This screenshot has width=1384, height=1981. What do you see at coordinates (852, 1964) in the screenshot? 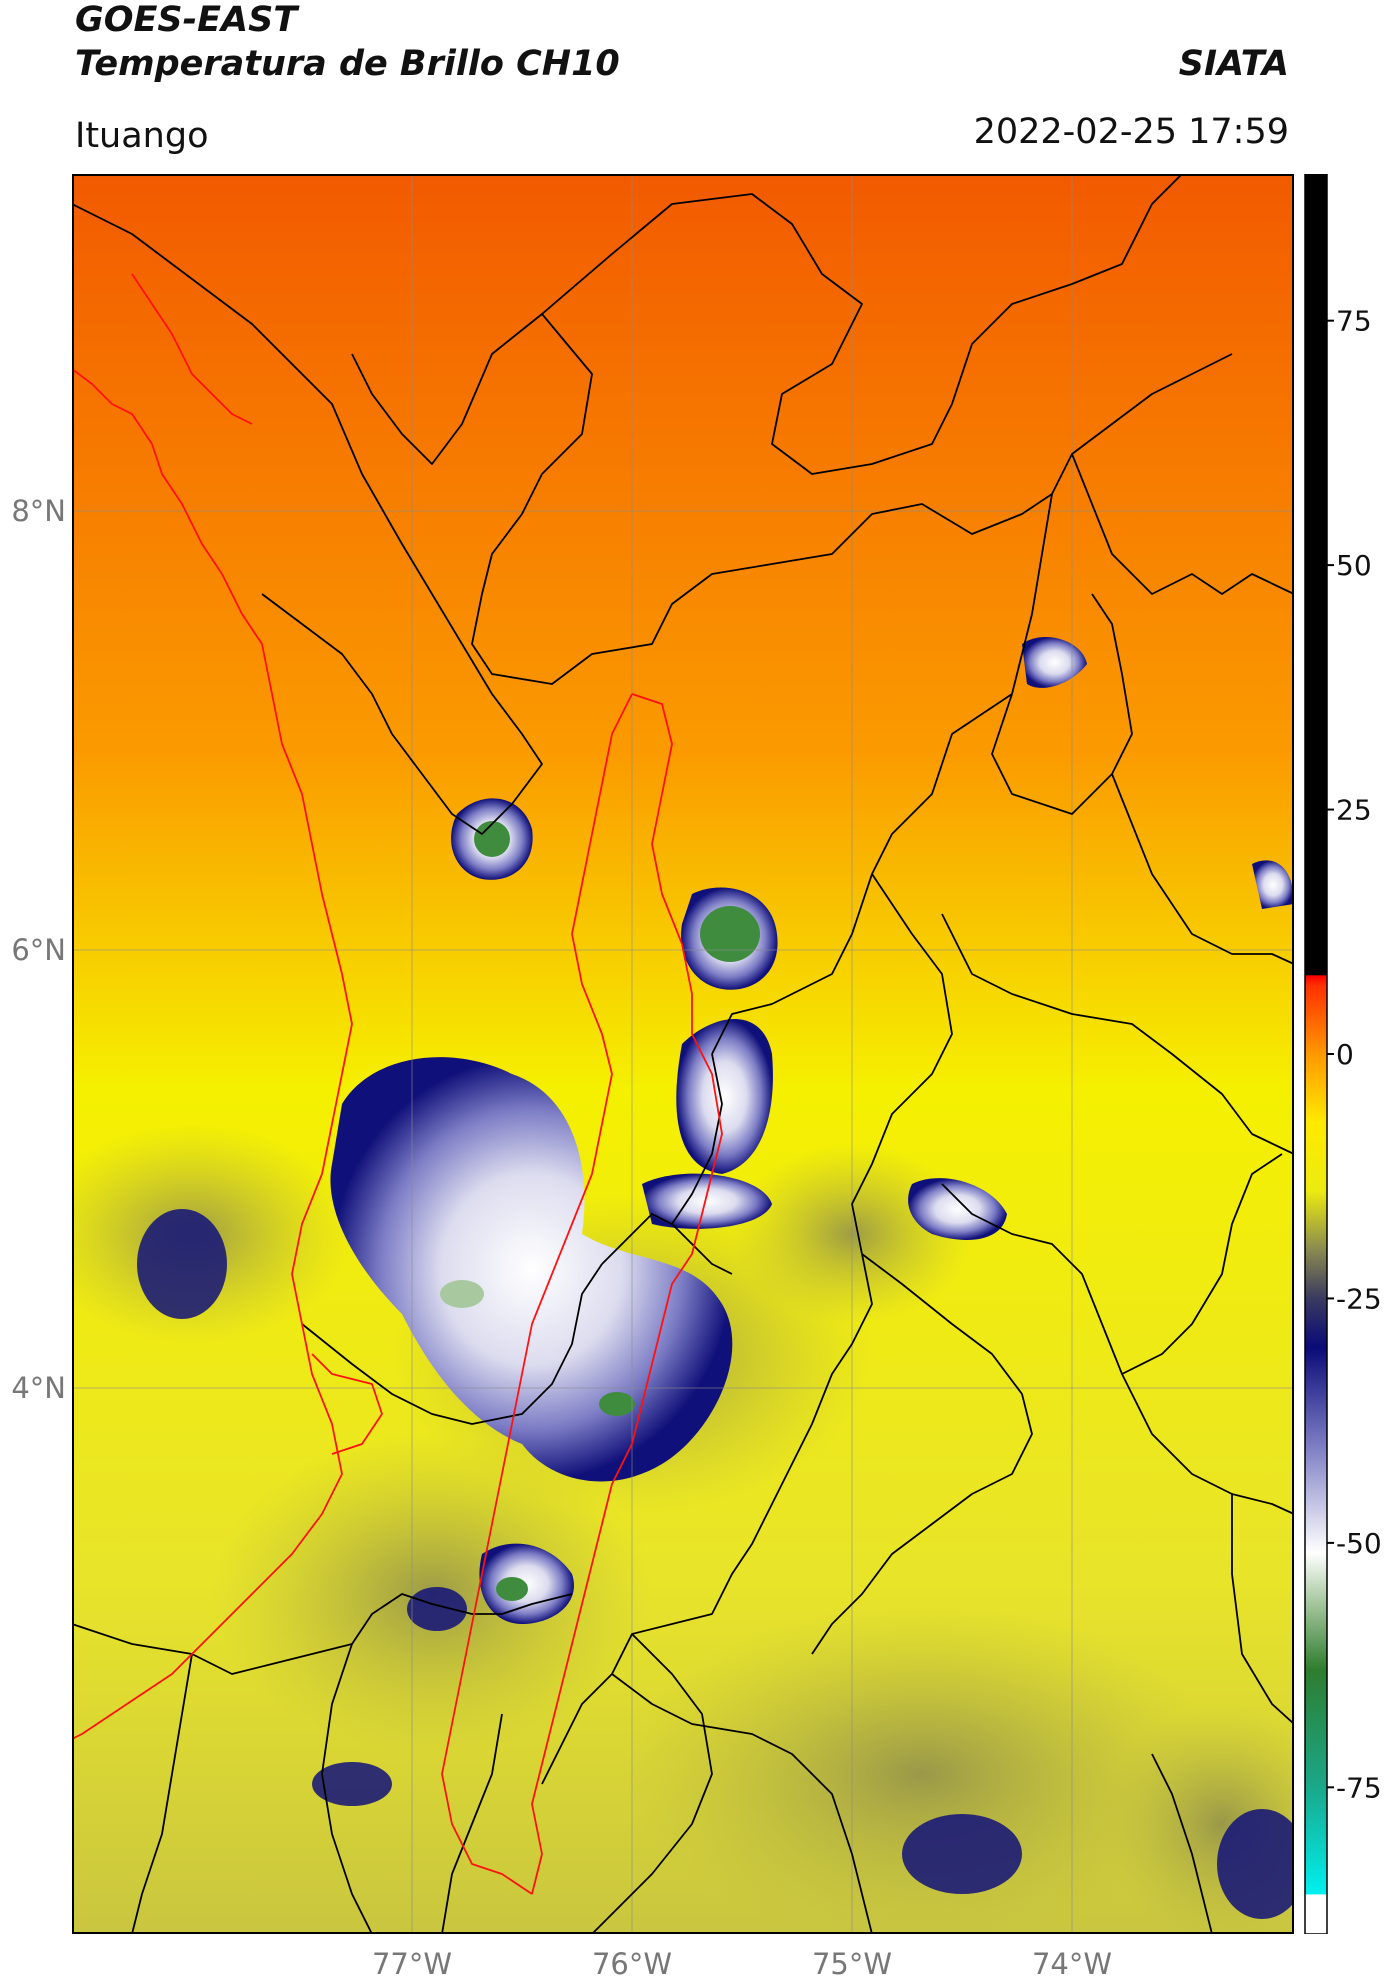
I see `lon-tick-label: 75°W` at bounding box center [852, 1964].